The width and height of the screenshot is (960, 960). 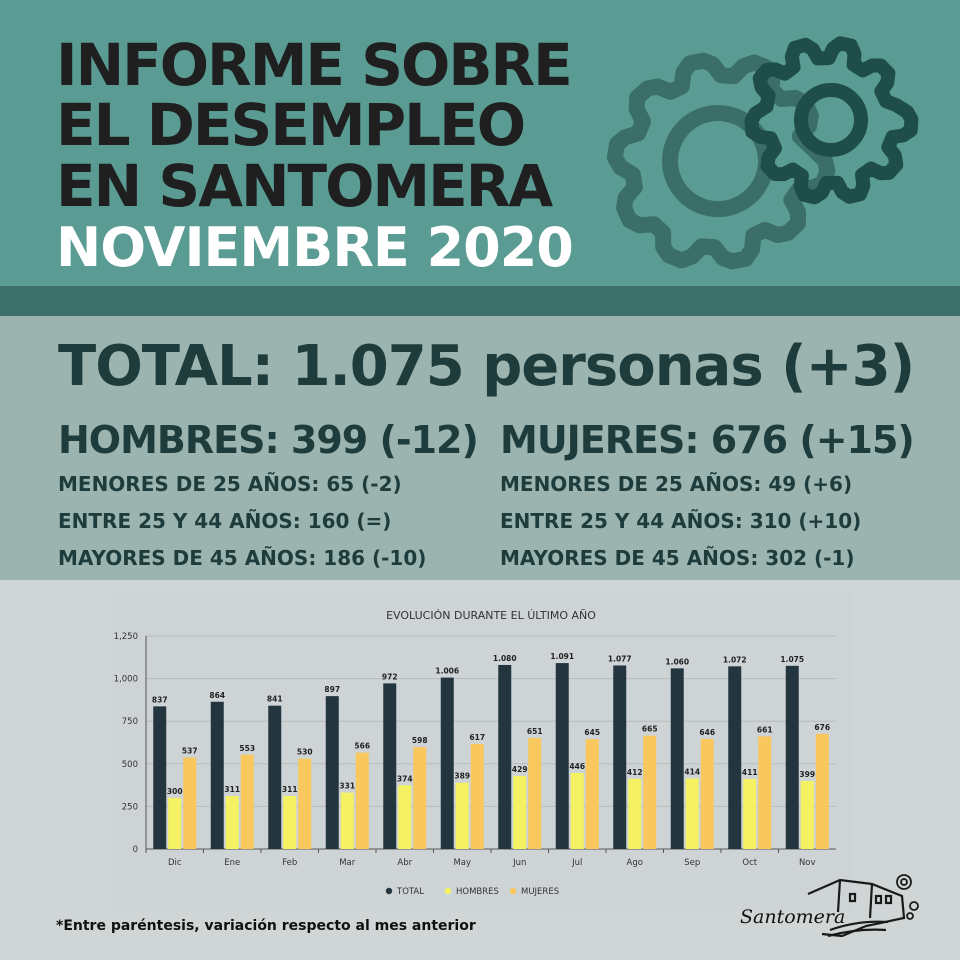 What do you see at coordinates (135, 850) in the screenshot?
I see `y-tick-label: 0` at bounding box center [135, 850].